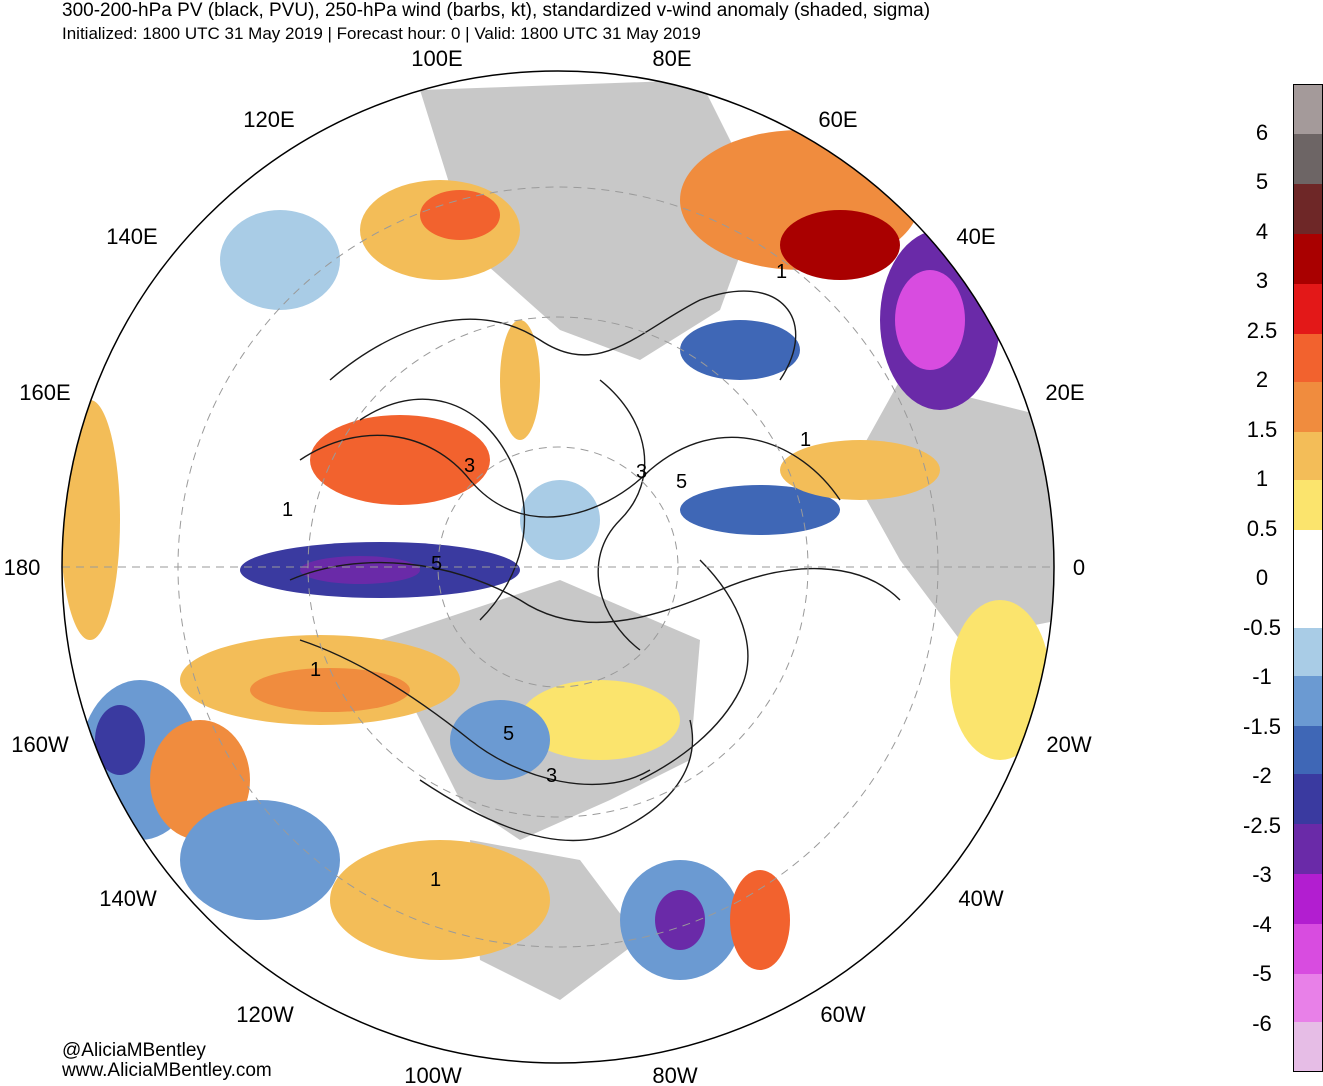 The width and height of the screenshot is (1323, 1086). I want to click on colorbar-label: 5, so click(1262, 181).